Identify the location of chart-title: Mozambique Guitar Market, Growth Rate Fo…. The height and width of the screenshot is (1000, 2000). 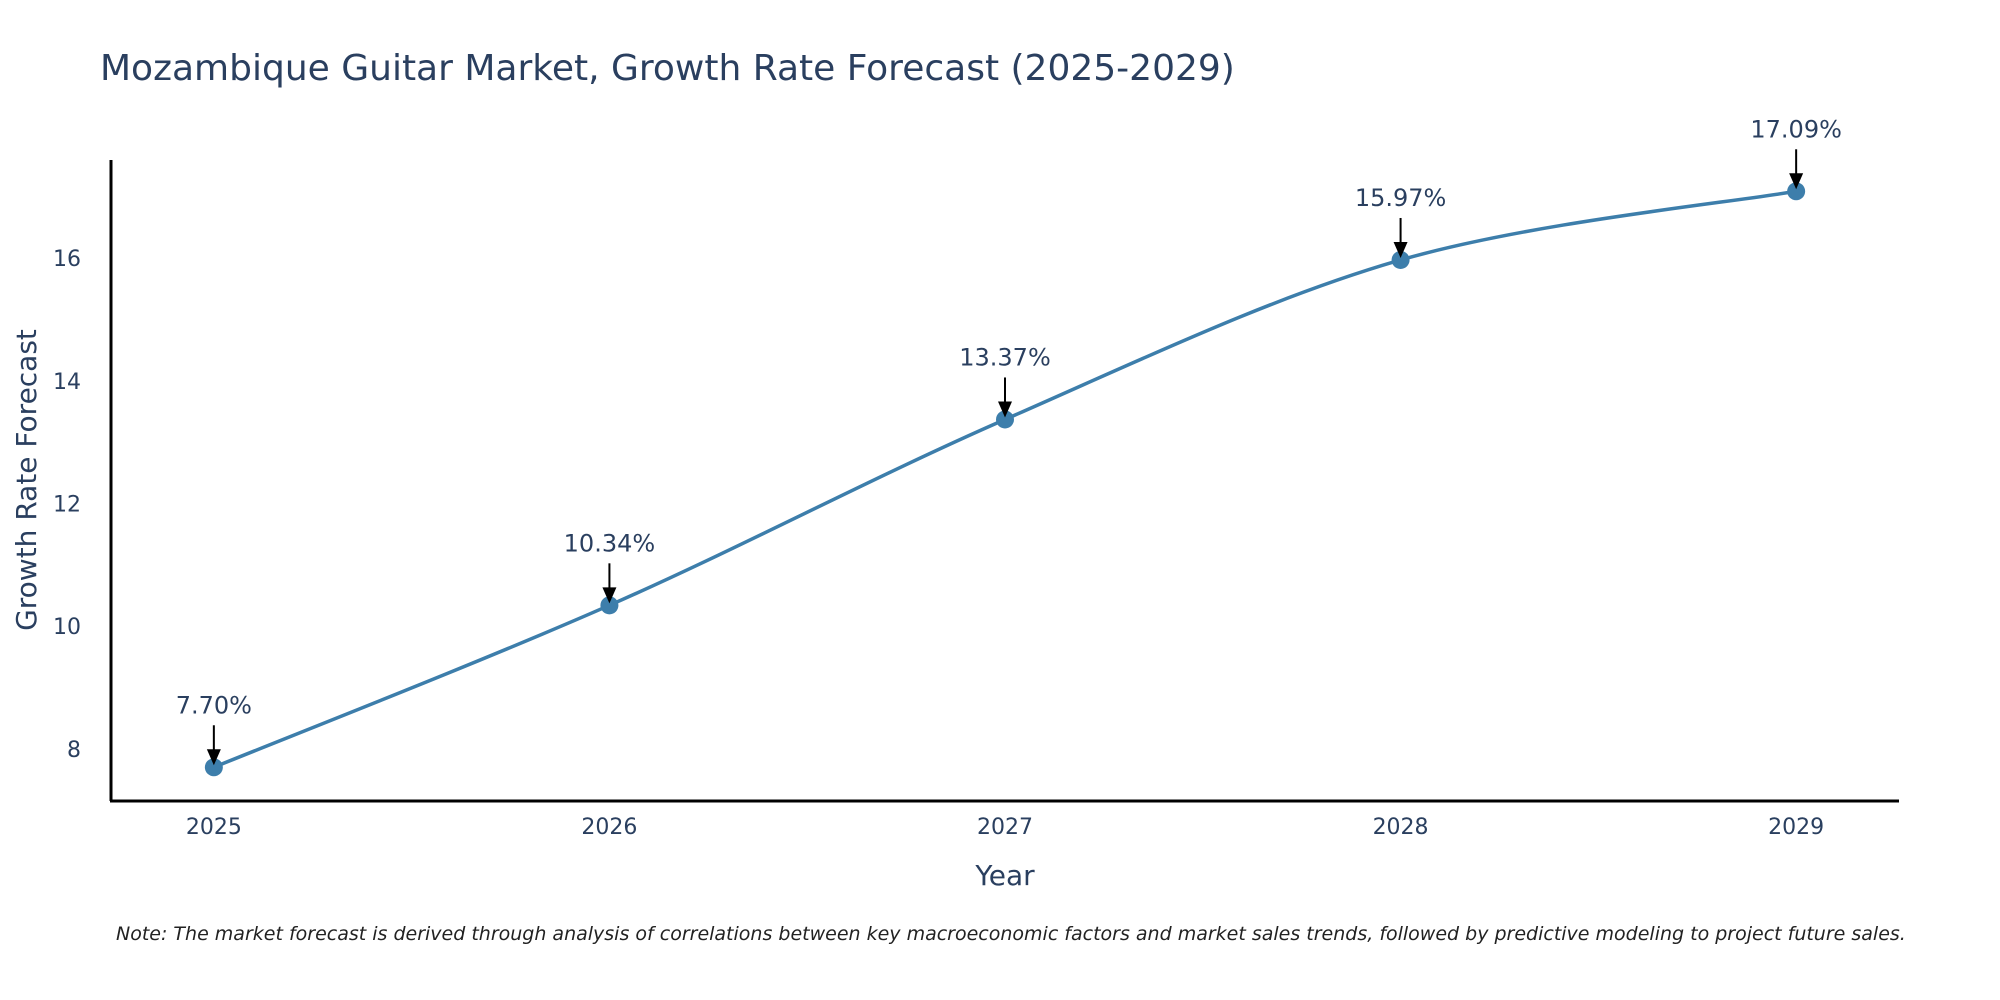
(667, 68).